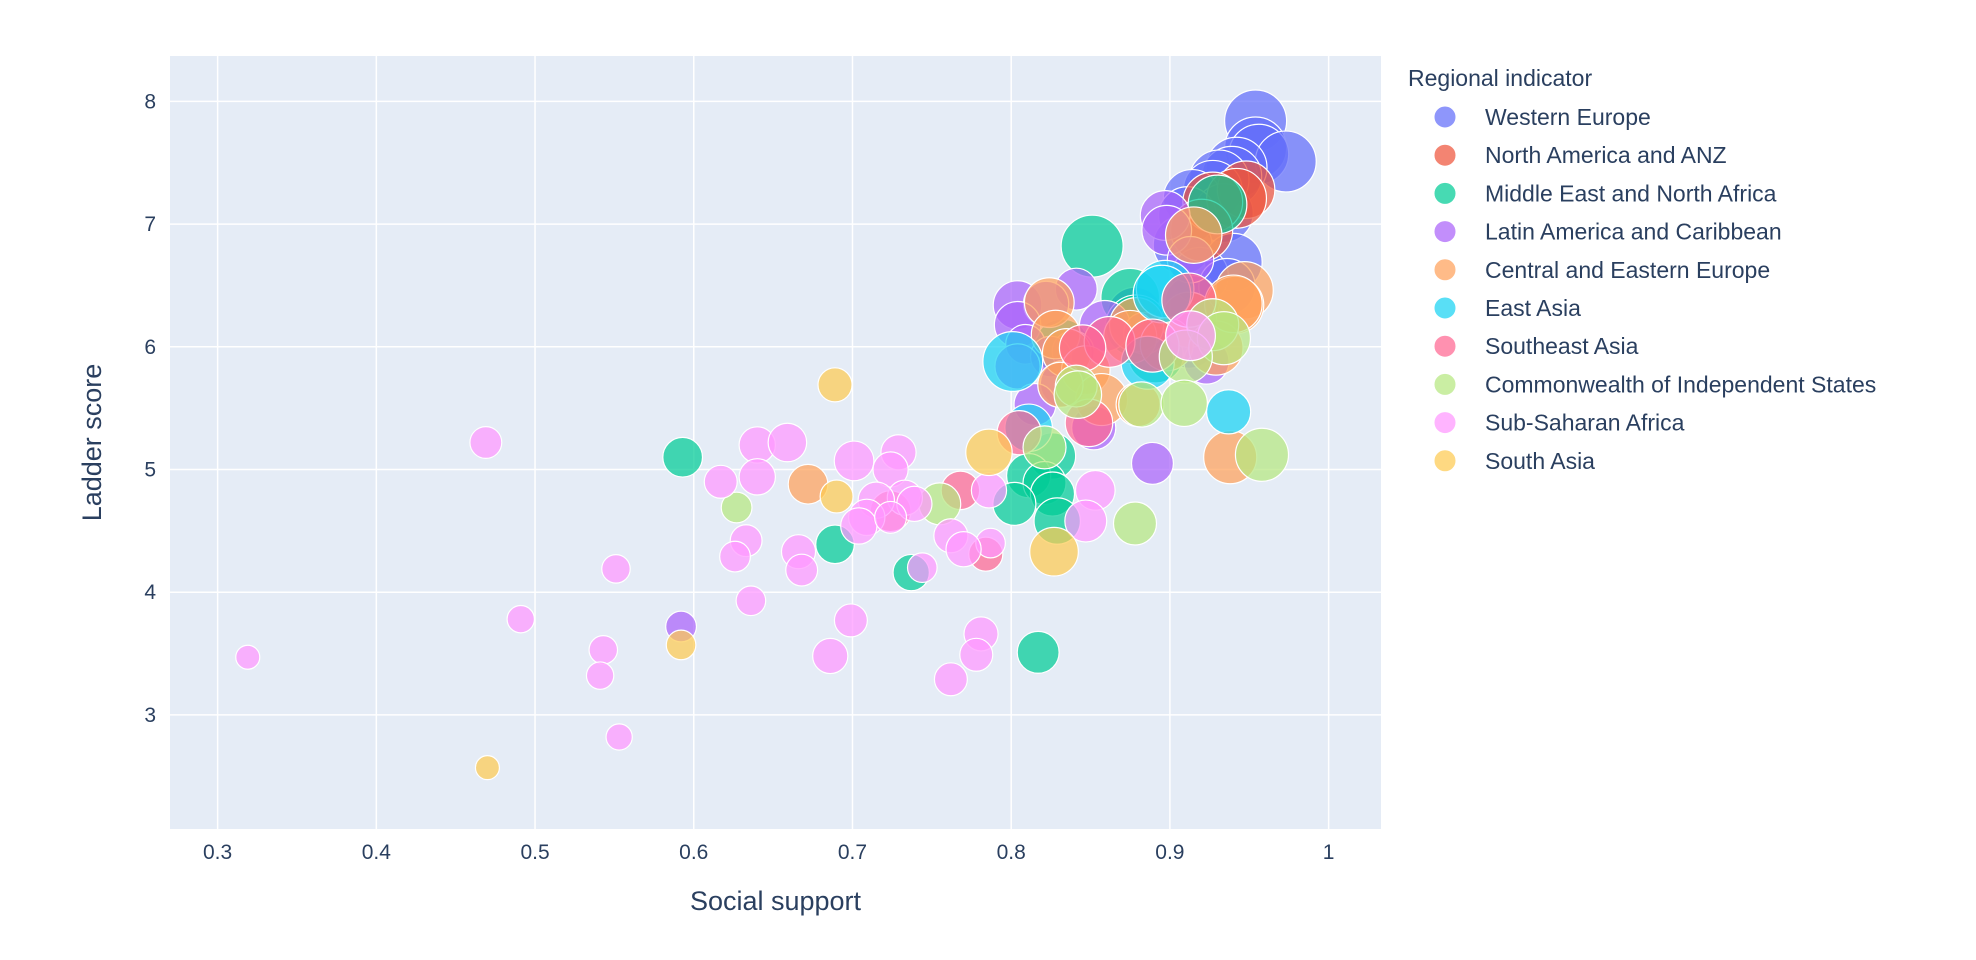 Image resolution: width=1976 pixels, height=960 pixels. I want to click on x-tick-label: 0.4, so click(377, 852).